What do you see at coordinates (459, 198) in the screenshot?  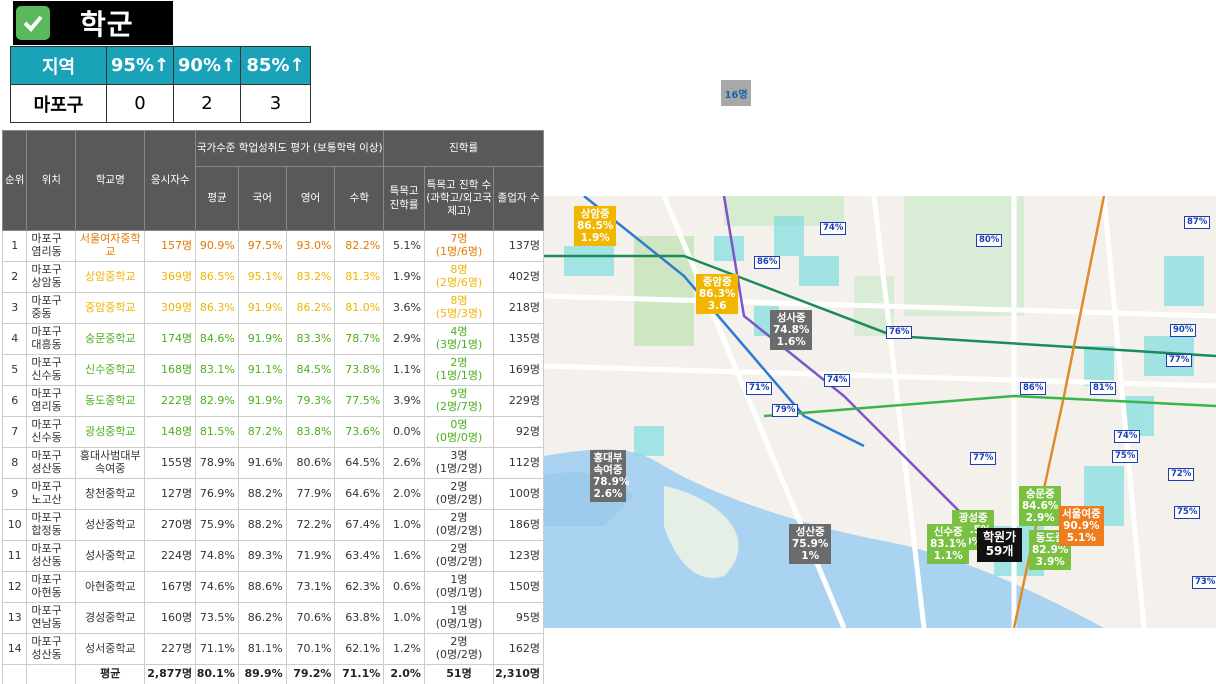 I see `col-special-count: 특목고 진학 수 (과학고/외고국제고)` at bounding box center [459, 198].